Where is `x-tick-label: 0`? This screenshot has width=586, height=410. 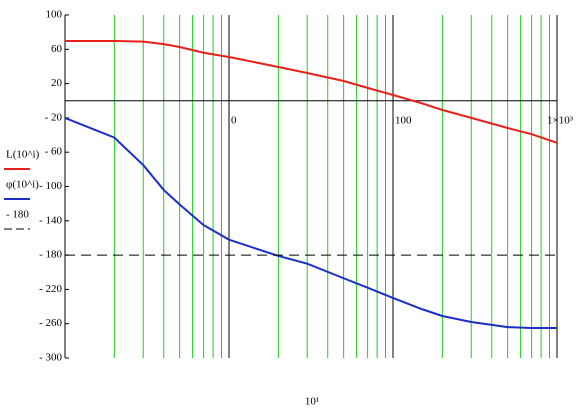
x-tick-label: 0 is located at coordinates (234, 120).